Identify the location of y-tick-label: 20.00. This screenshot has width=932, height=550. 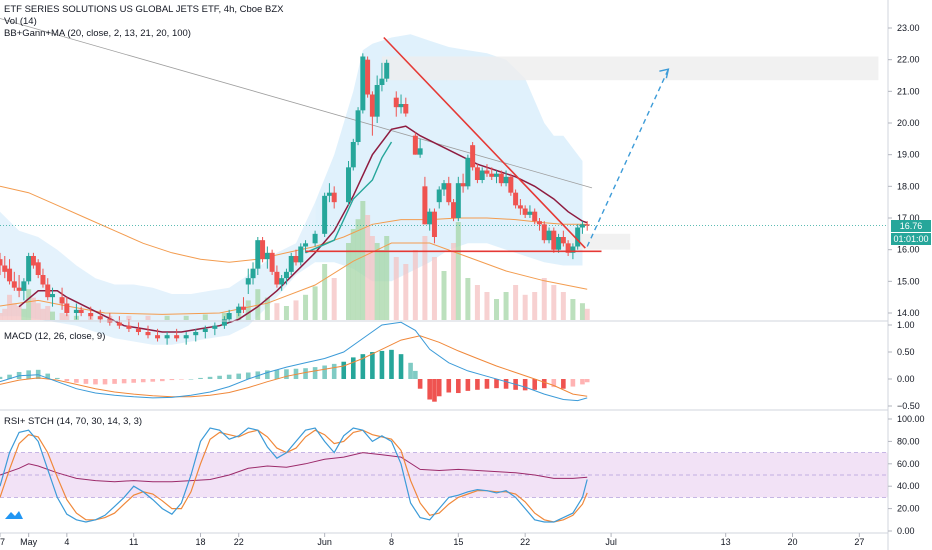
(908, 509).